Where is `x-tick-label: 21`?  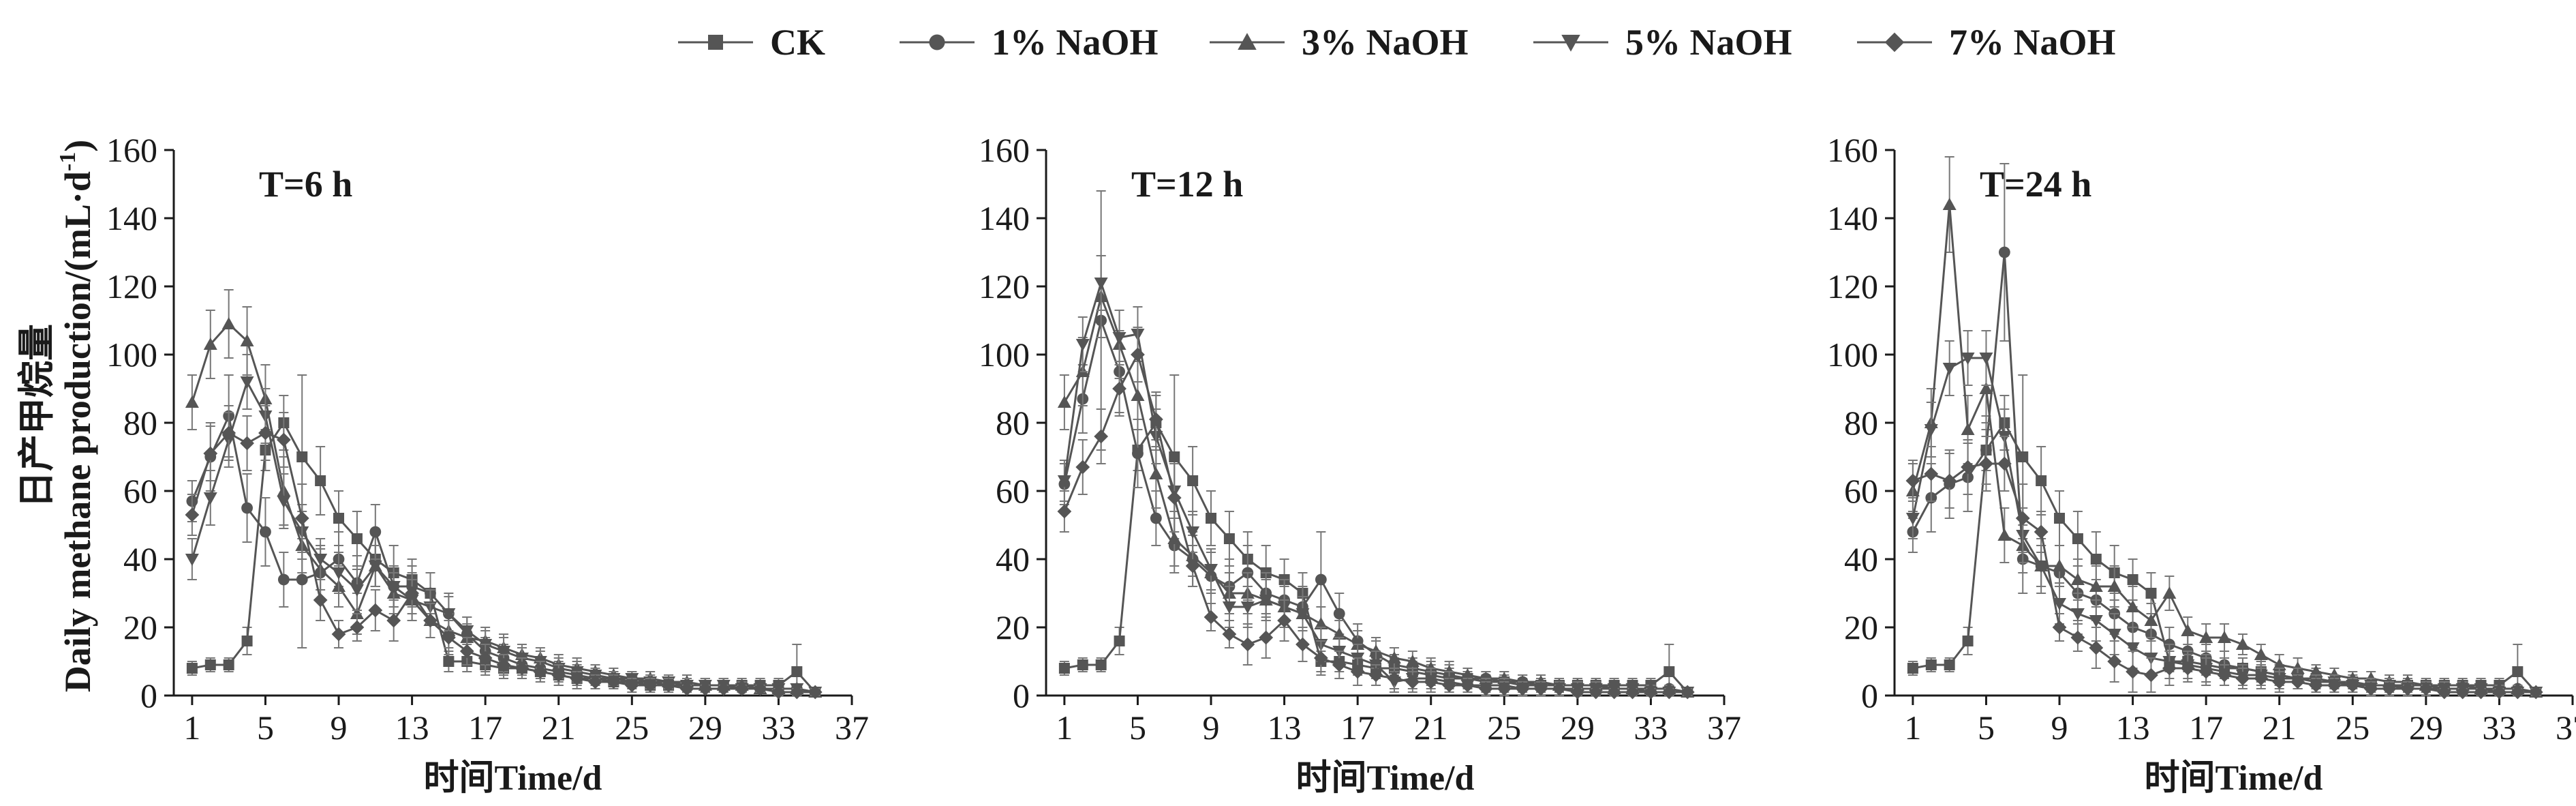 x-tick-label: 21 is located at coordinates (559, 727).